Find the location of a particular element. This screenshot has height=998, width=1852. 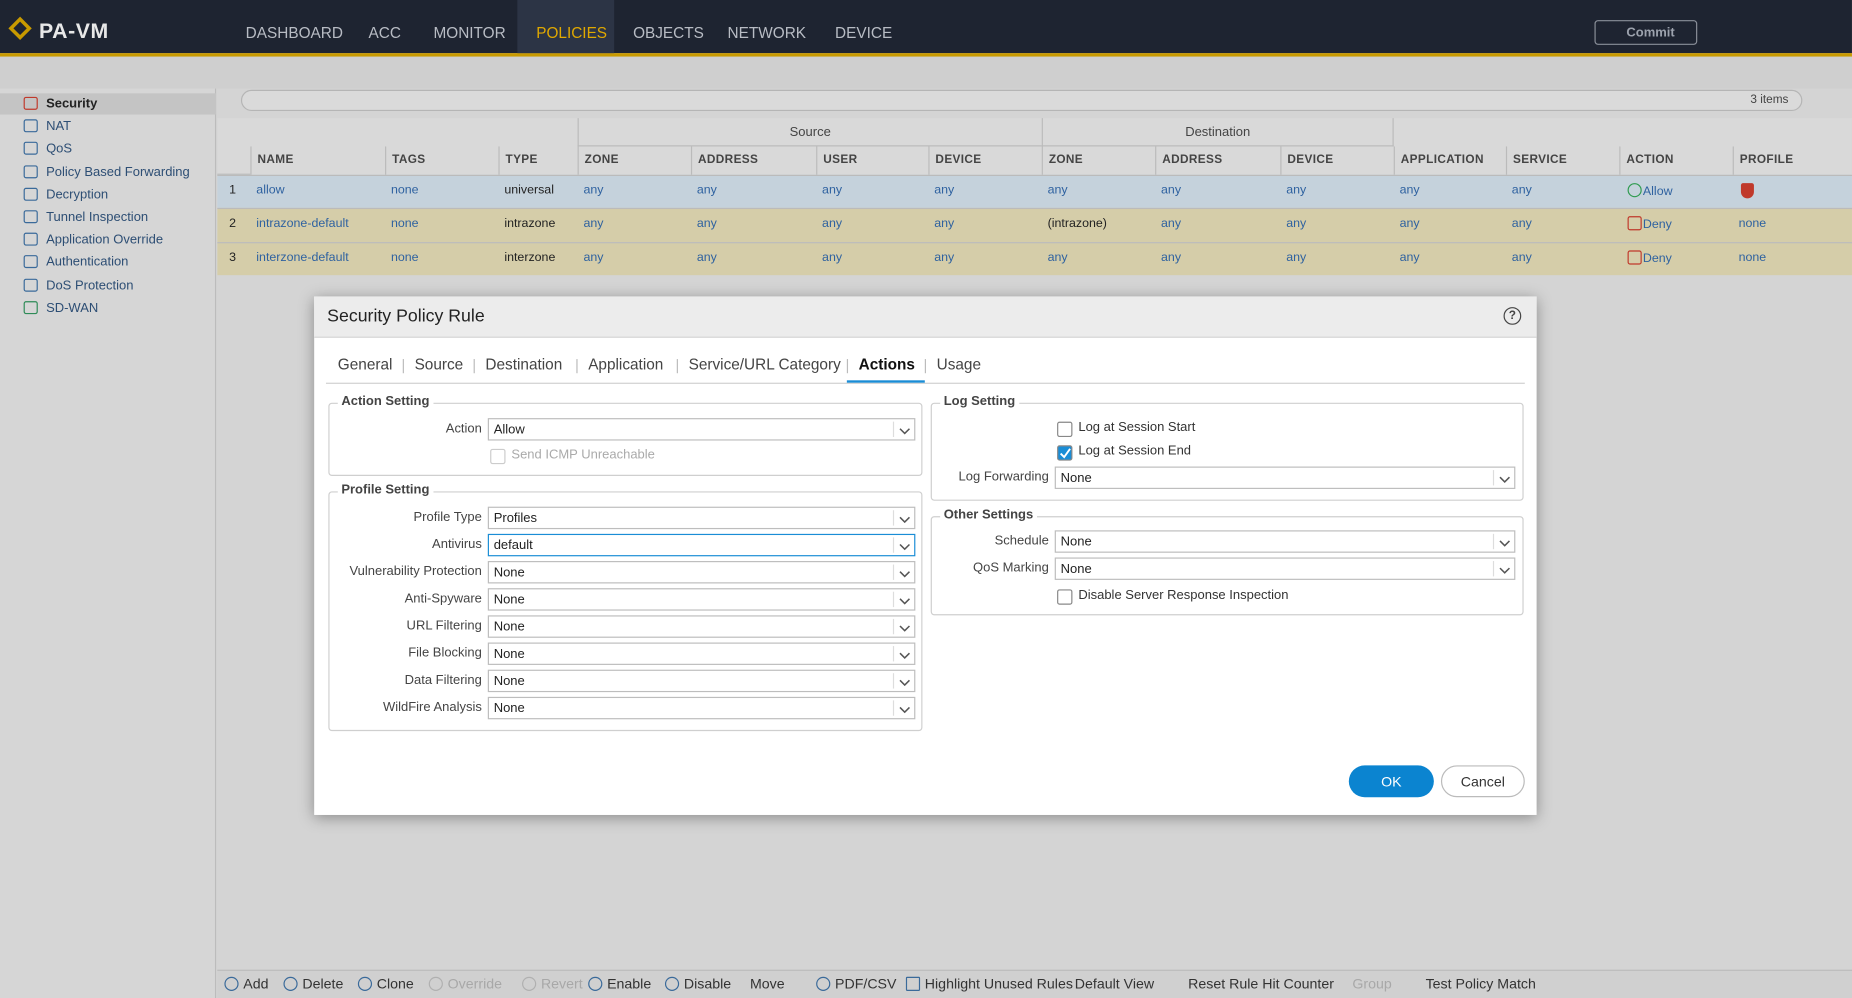

sidebar-item: QoS is located at coordinates (59, 149).